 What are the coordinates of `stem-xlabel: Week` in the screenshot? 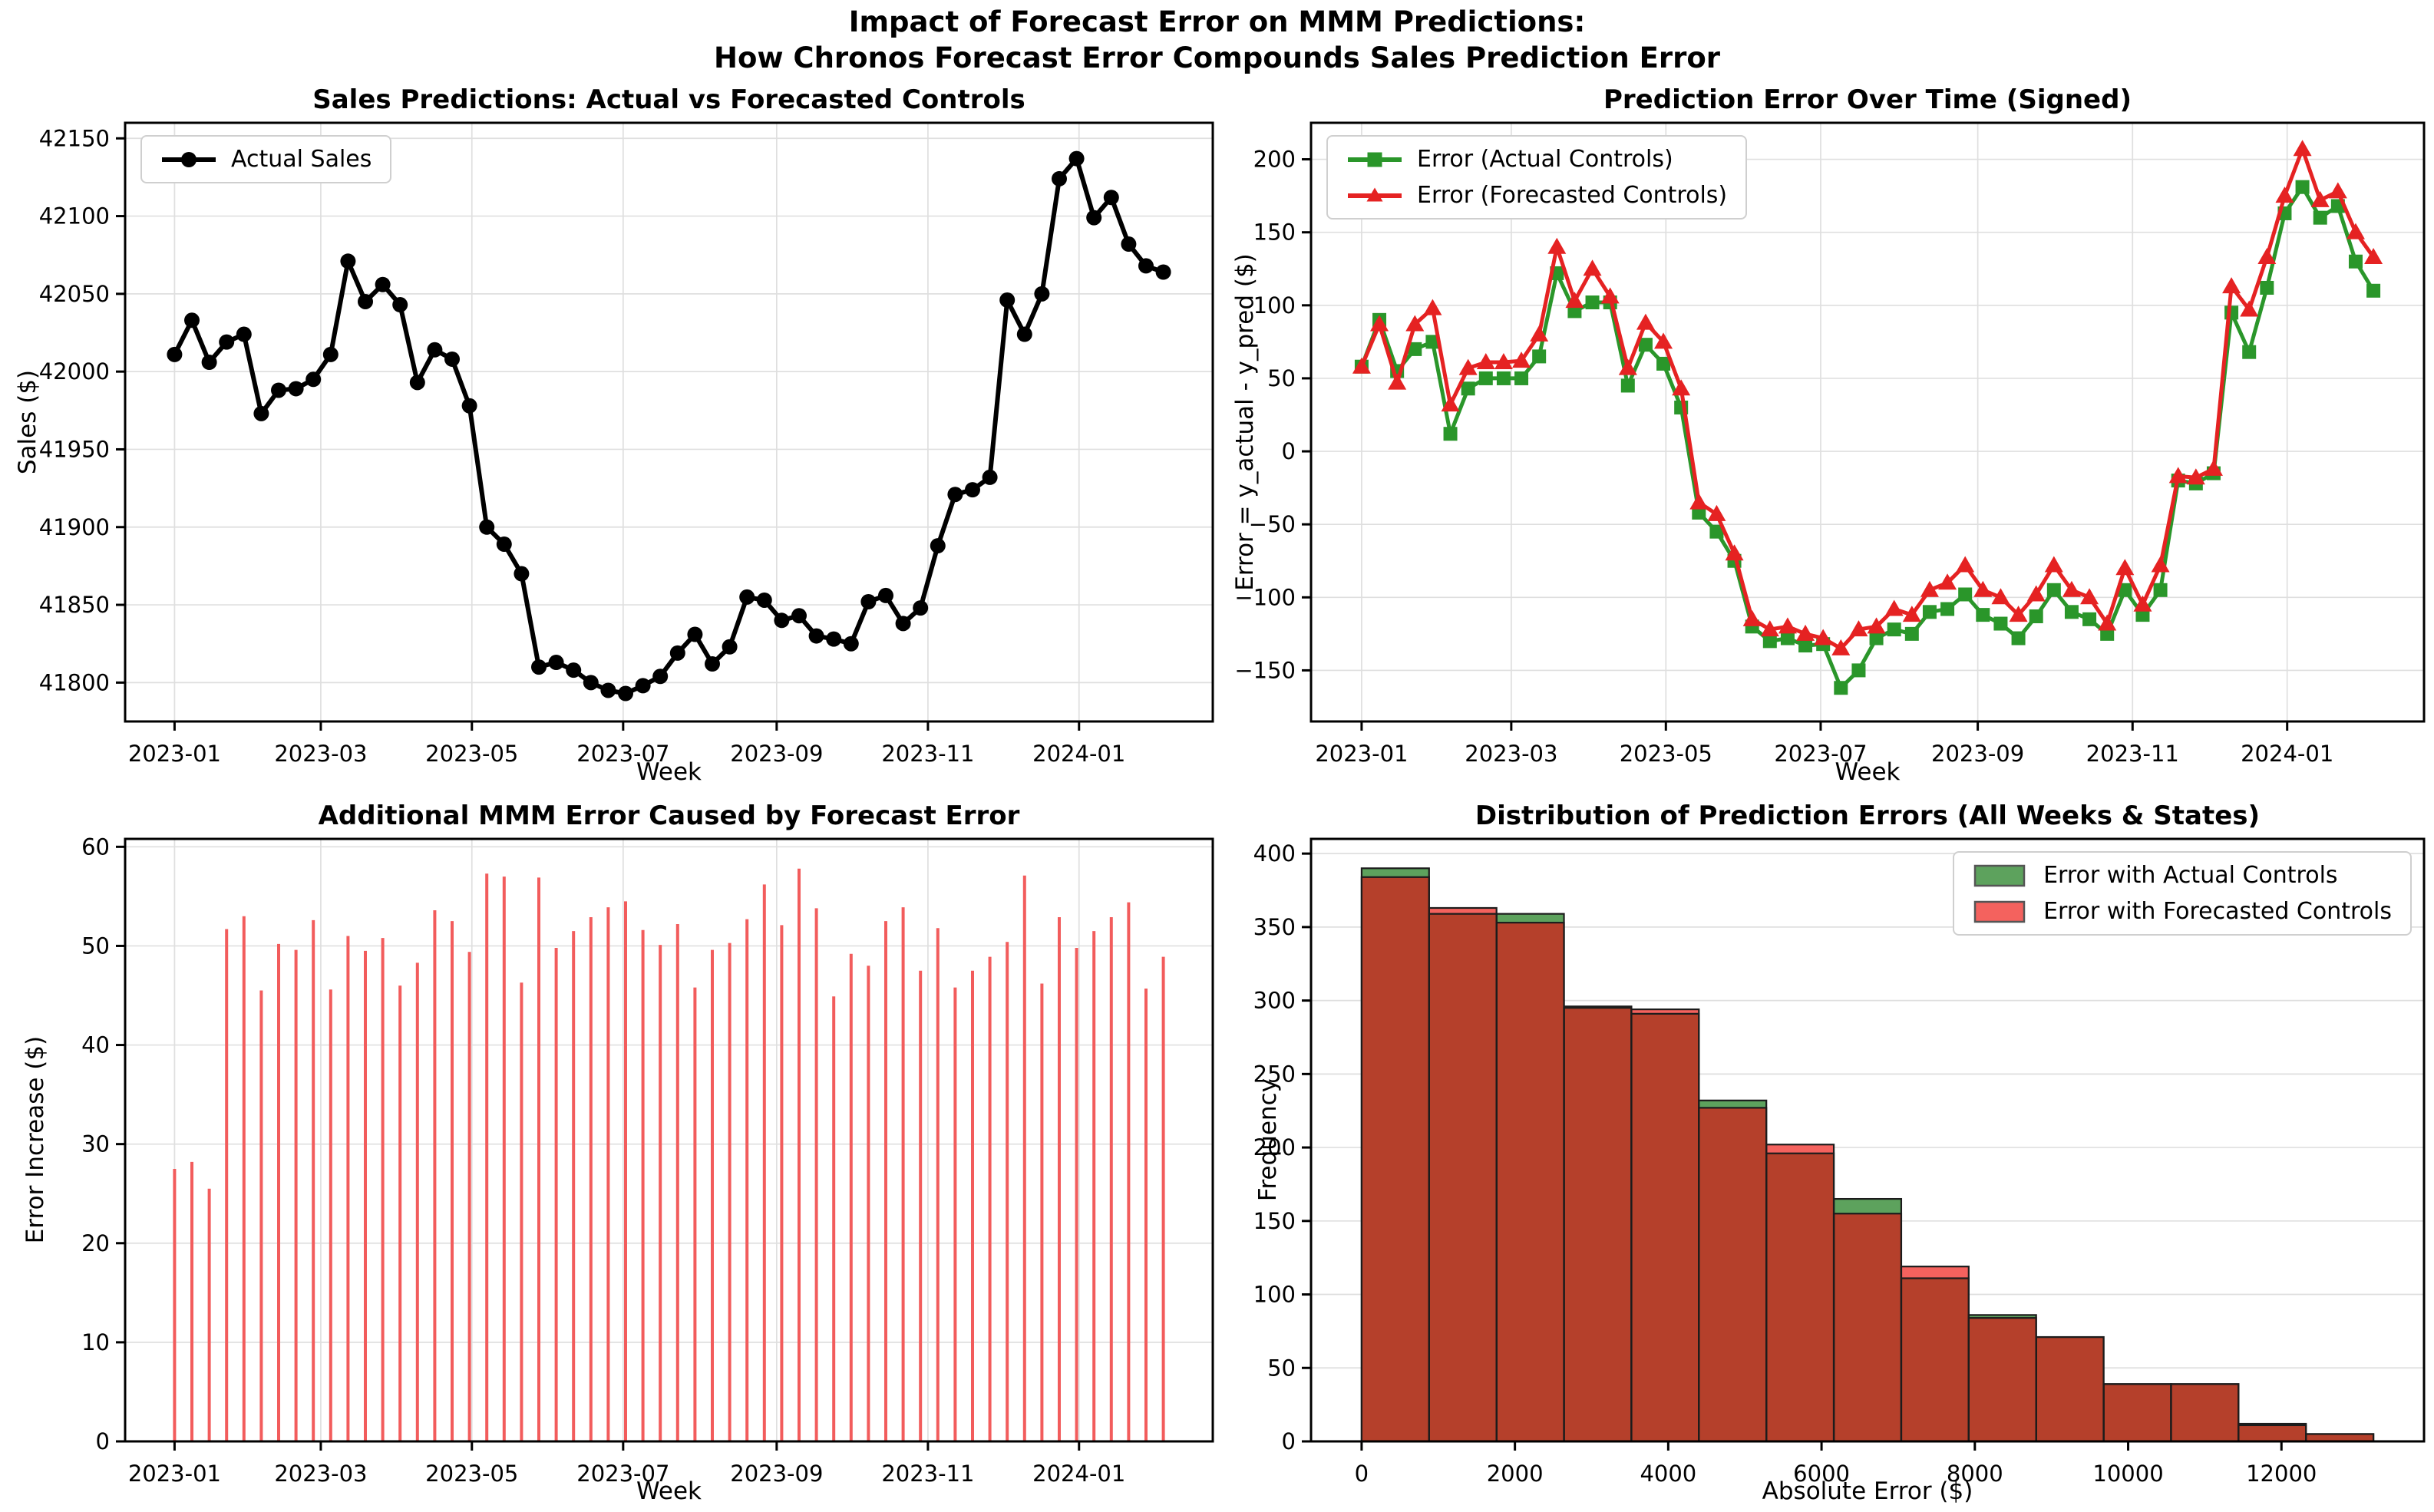 It's located at (669, 1491).